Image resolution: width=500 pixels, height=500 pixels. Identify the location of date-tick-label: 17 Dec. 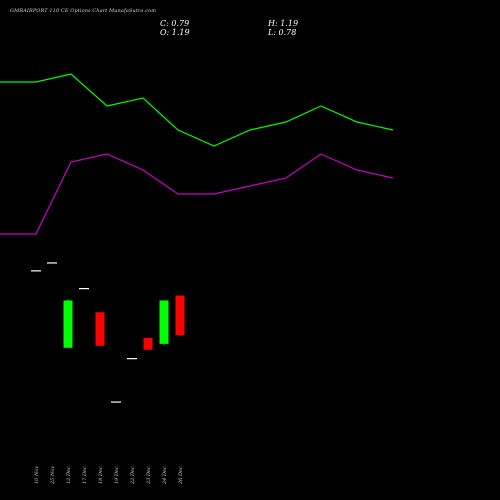
(85, 475).